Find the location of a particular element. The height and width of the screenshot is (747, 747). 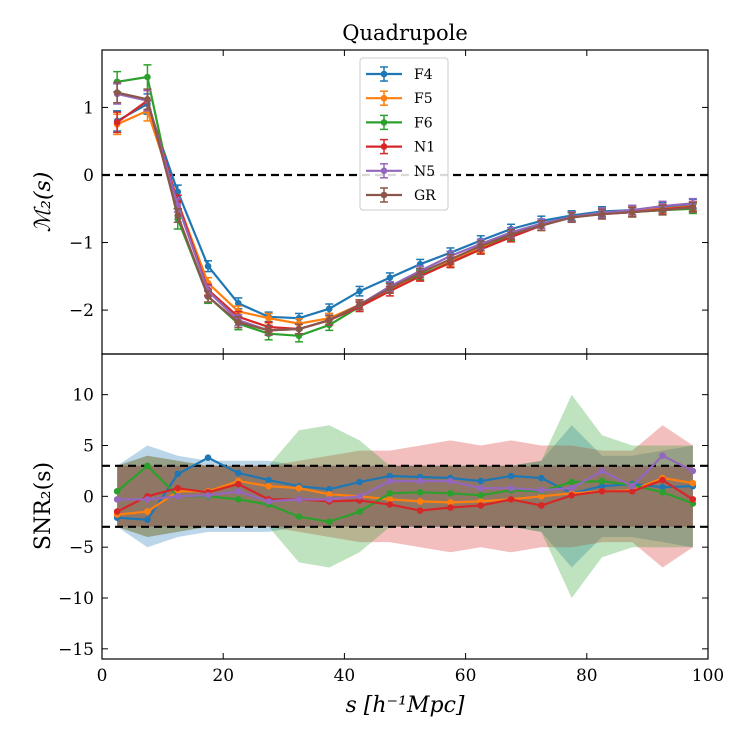

top-y-axis-label: ℳ₂(s) is located at coordinates (43, 202).